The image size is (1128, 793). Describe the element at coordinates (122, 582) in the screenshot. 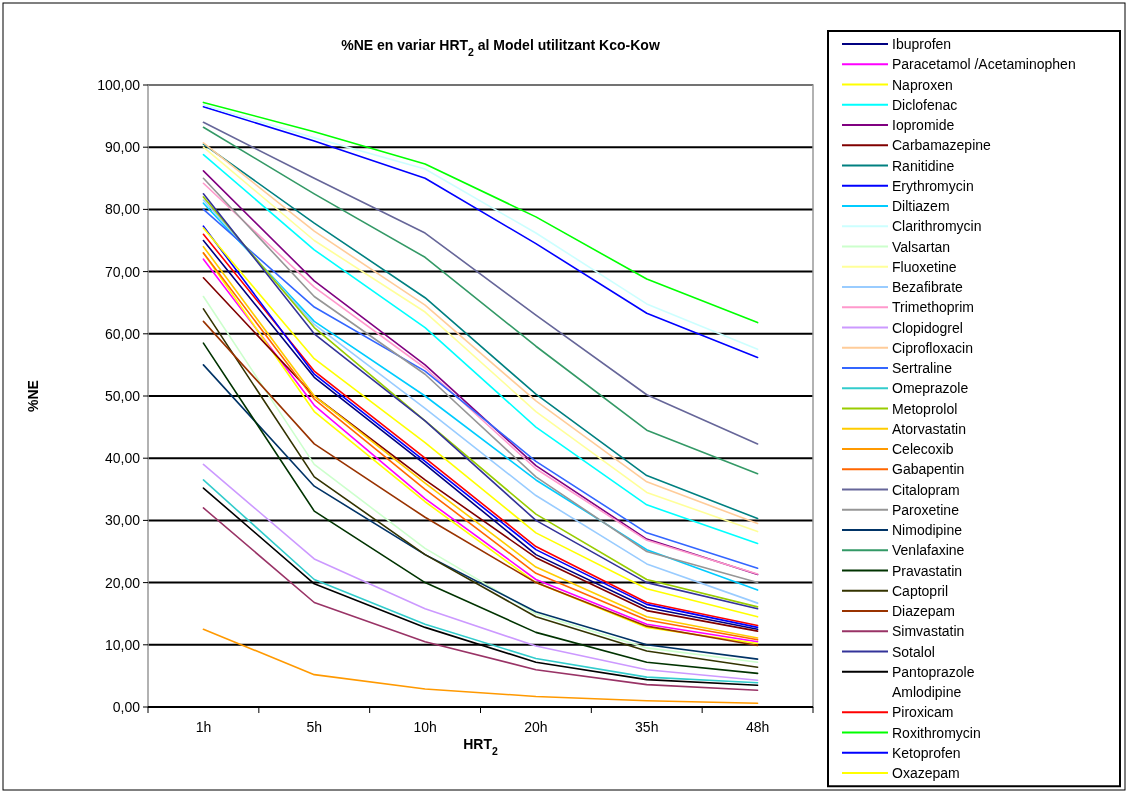

I see `y-tick-label: 20,00` at that location.